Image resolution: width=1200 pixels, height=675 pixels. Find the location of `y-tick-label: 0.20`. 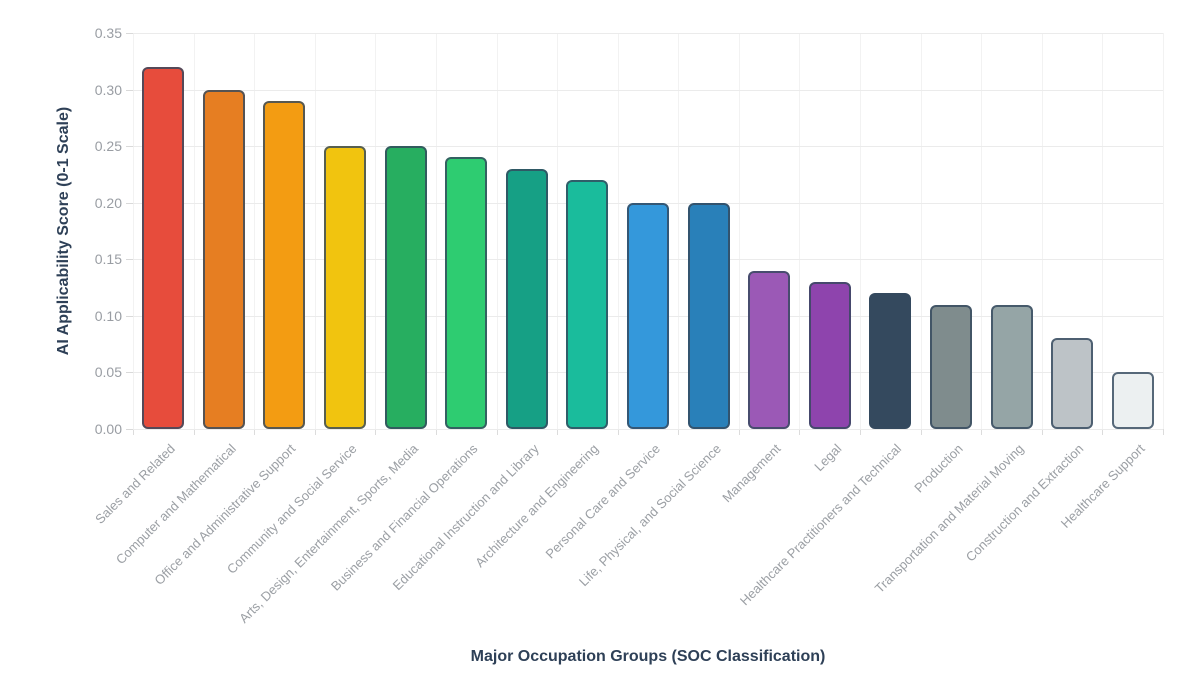

y-tick-label: 0.20 is located at coordinates (108, 203).